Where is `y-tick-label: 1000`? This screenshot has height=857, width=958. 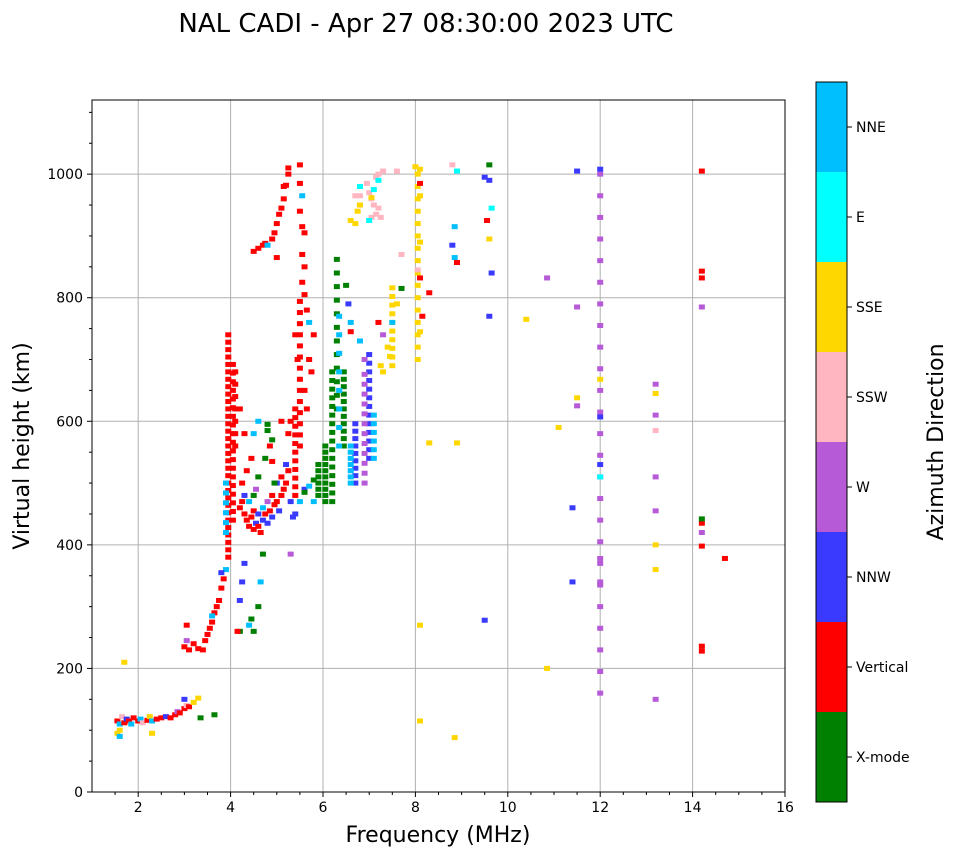
y-tick-label: 1000 is located at coordinates (65, 175).